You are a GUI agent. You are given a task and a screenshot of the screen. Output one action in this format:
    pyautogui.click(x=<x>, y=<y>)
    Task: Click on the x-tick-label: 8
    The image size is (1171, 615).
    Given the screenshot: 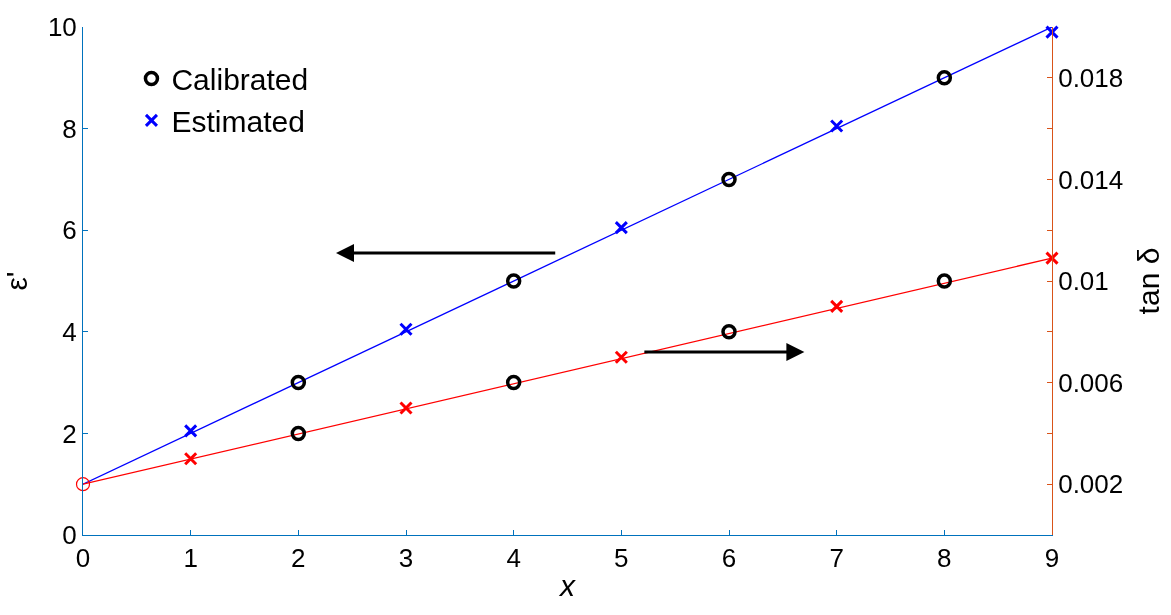 What is the action you would take?
    pyautogui.click(x=944, y=558)
    